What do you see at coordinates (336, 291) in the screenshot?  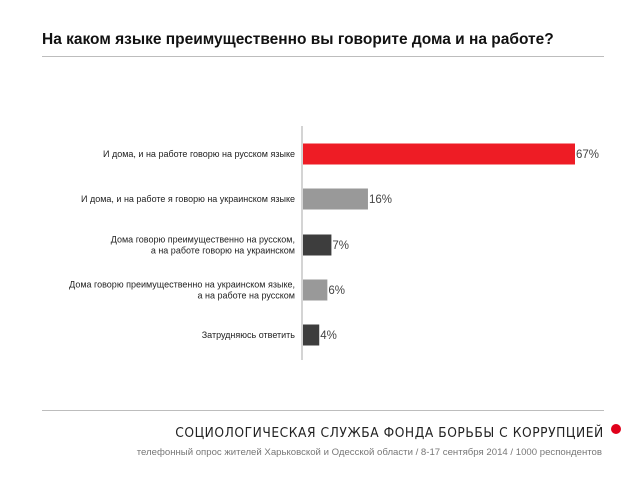 I see `bar-value-label: 6%` at bounding box center [336, 291].